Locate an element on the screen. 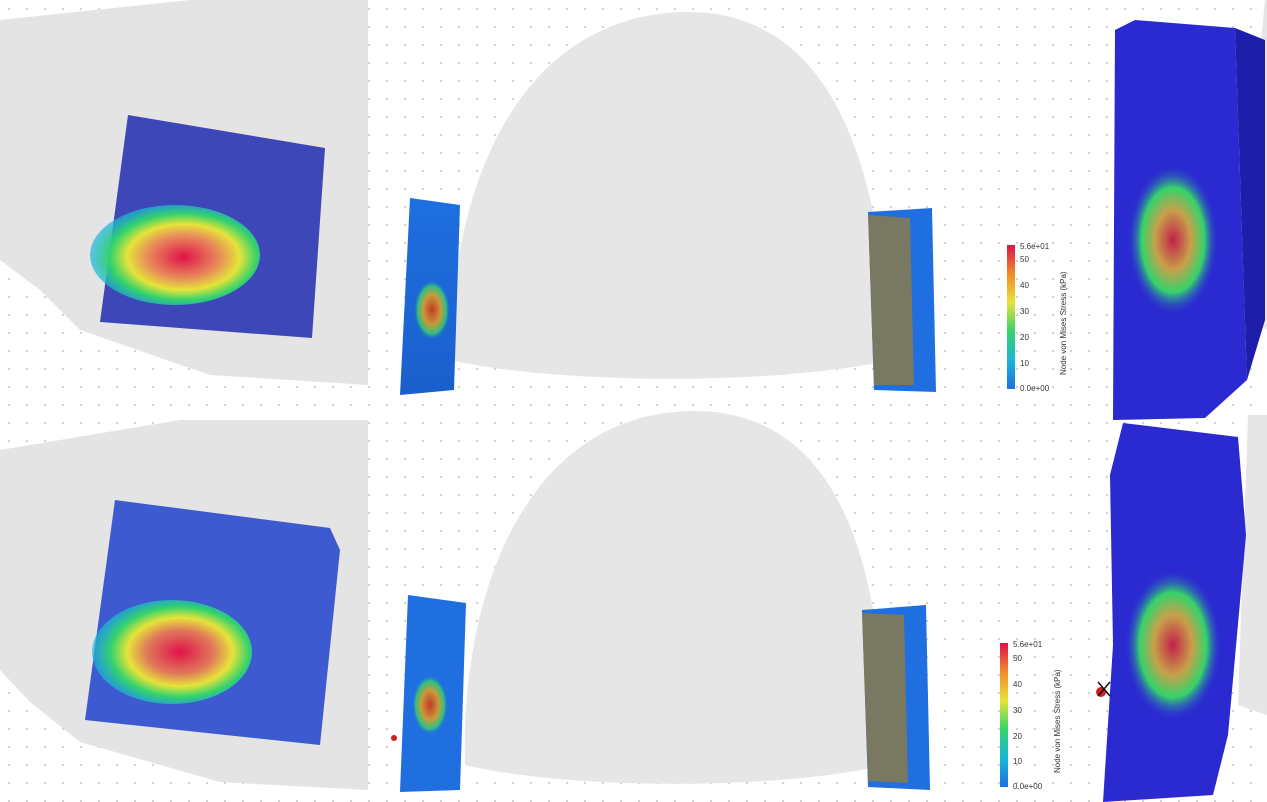 The height and width of the screenshot is (802, 1267). top-right-render is located at coordinates (1190, 210).